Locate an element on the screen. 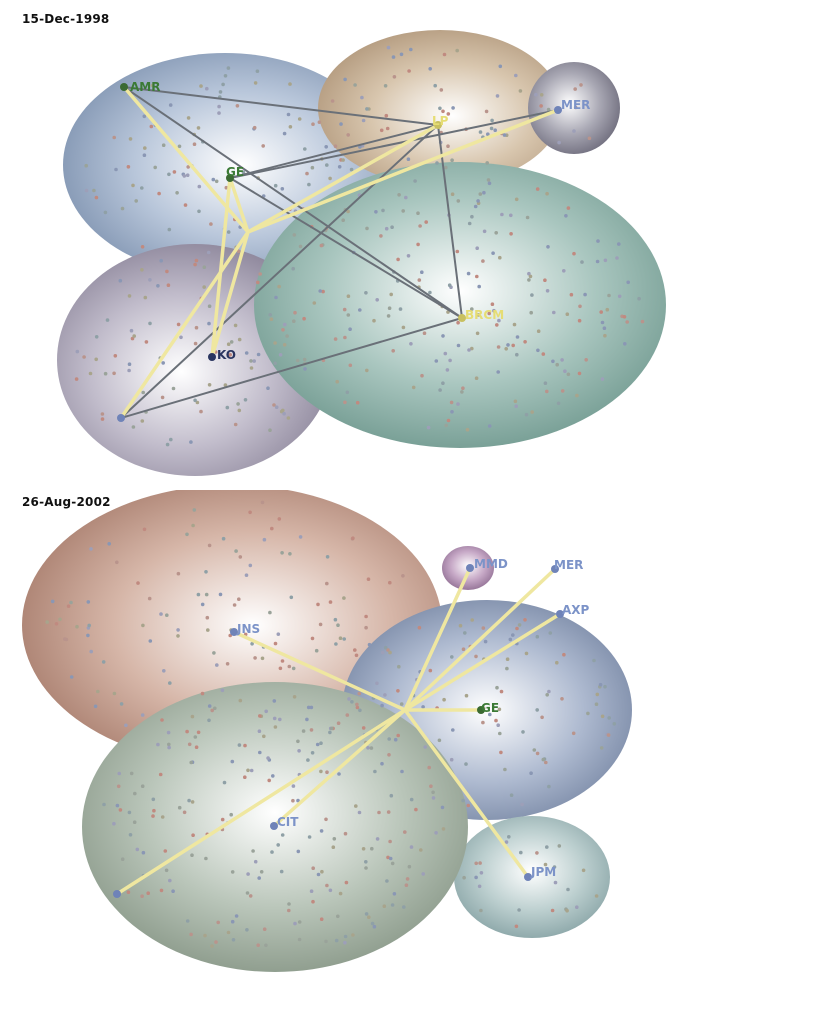  node-jpm is located at coordinates (528, 877).